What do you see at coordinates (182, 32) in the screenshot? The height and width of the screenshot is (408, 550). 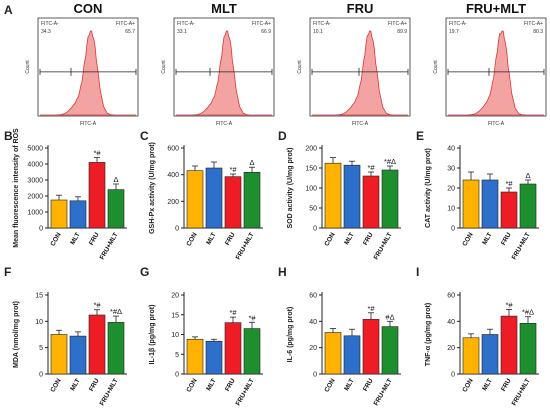 I see `gate-neg-value: 33.1` at bounding box center [182, 32].